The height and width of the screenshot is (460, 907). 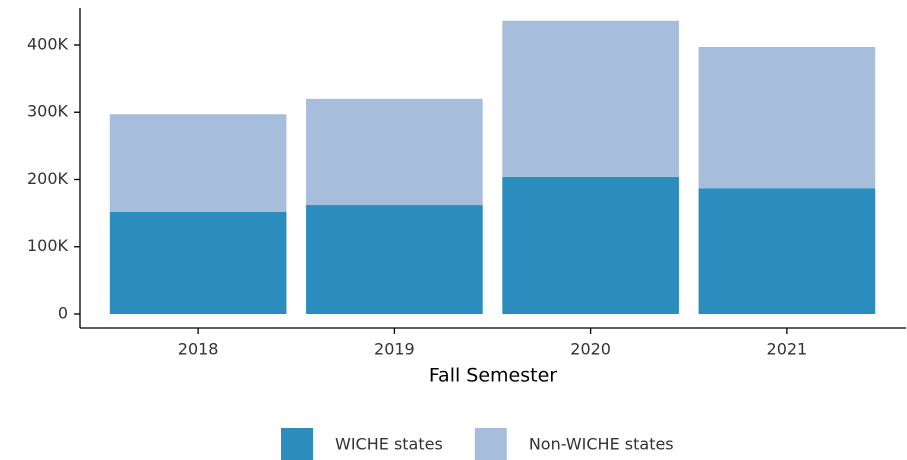 What do you see at coordinates (48, 111) in the screenshot?
I see `y-tick-label: 300K` at bounding box center [48, 111].